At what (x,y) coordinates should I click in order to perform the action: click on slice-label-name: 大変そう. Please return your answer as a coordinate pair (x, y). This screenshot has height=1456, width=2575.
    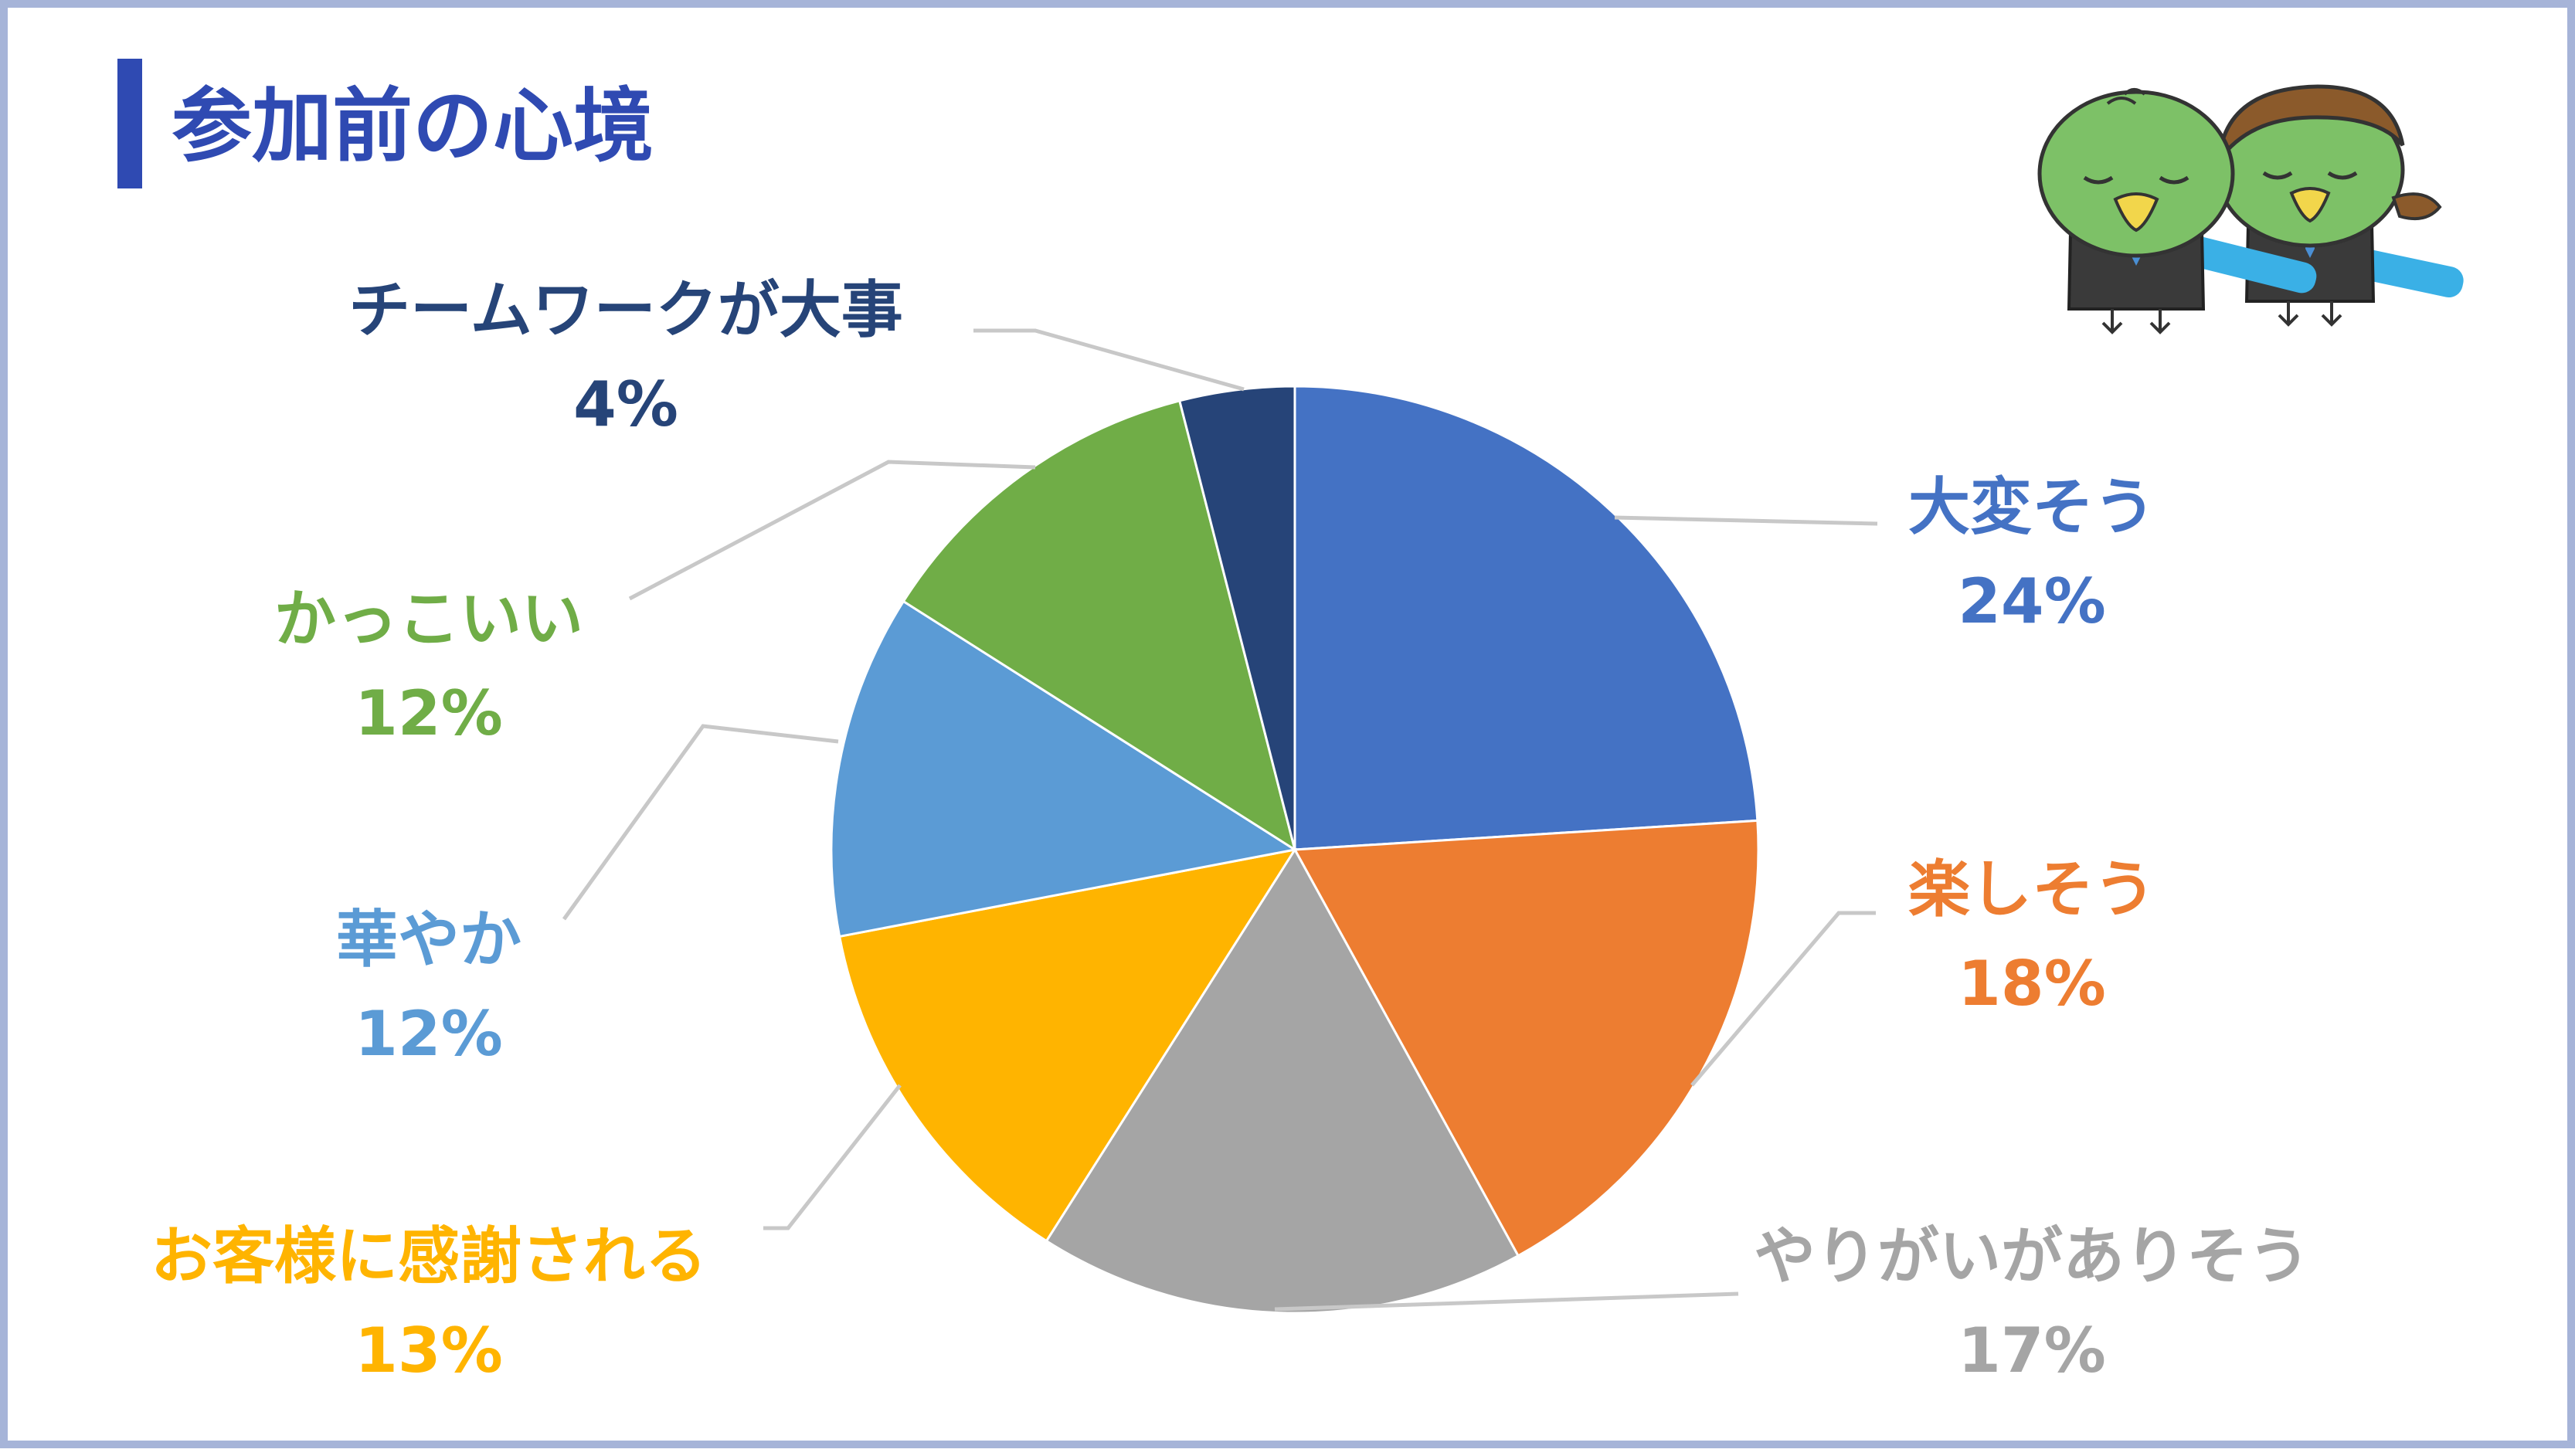
    Looking at the image, I should click on (2031, 507).